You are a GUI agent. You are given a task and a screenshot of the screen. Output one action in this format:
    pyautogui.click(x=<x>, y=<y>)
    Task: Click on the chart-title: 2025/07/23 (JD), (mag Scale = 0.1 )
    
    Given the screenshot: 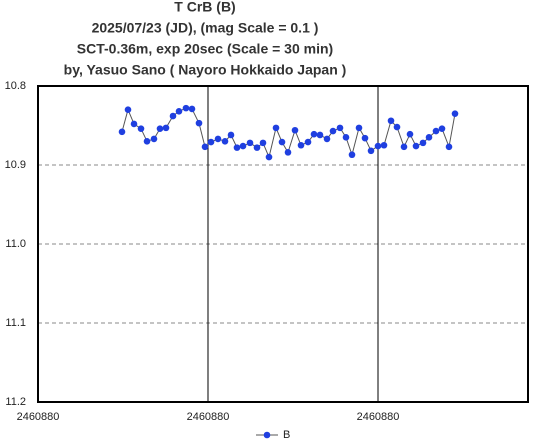 What is the action you would take?
    pyautogui.click(x=205, y=28)
    